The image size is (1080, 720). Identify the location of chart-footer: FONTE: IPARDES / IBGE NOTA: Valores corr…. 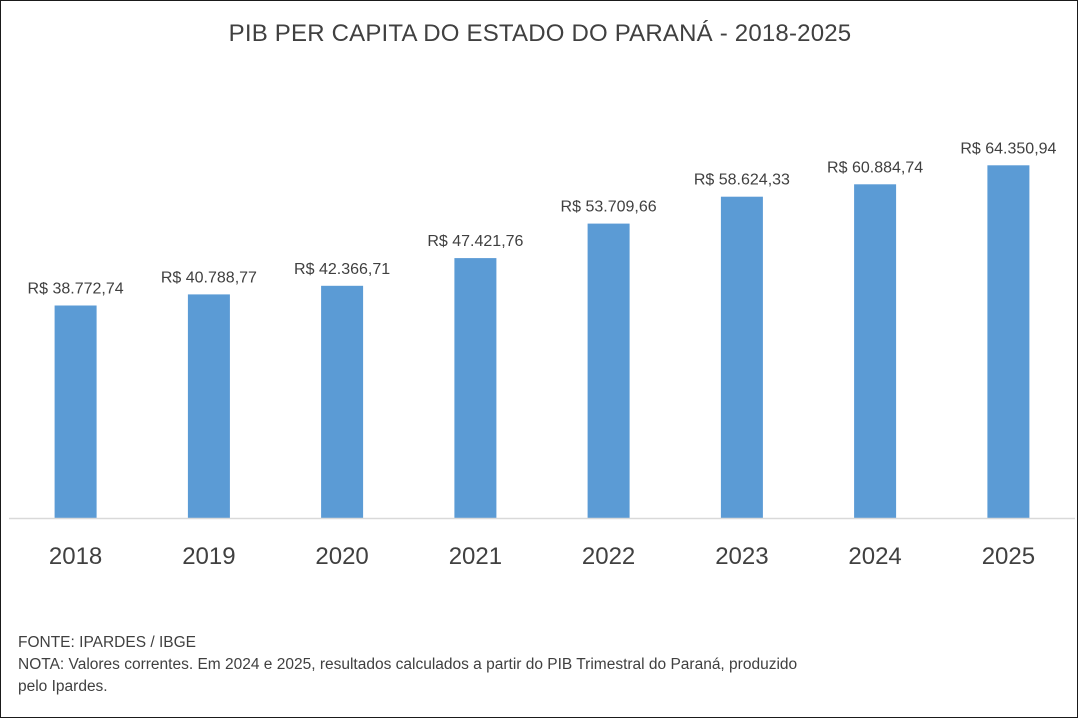
(468, 665).